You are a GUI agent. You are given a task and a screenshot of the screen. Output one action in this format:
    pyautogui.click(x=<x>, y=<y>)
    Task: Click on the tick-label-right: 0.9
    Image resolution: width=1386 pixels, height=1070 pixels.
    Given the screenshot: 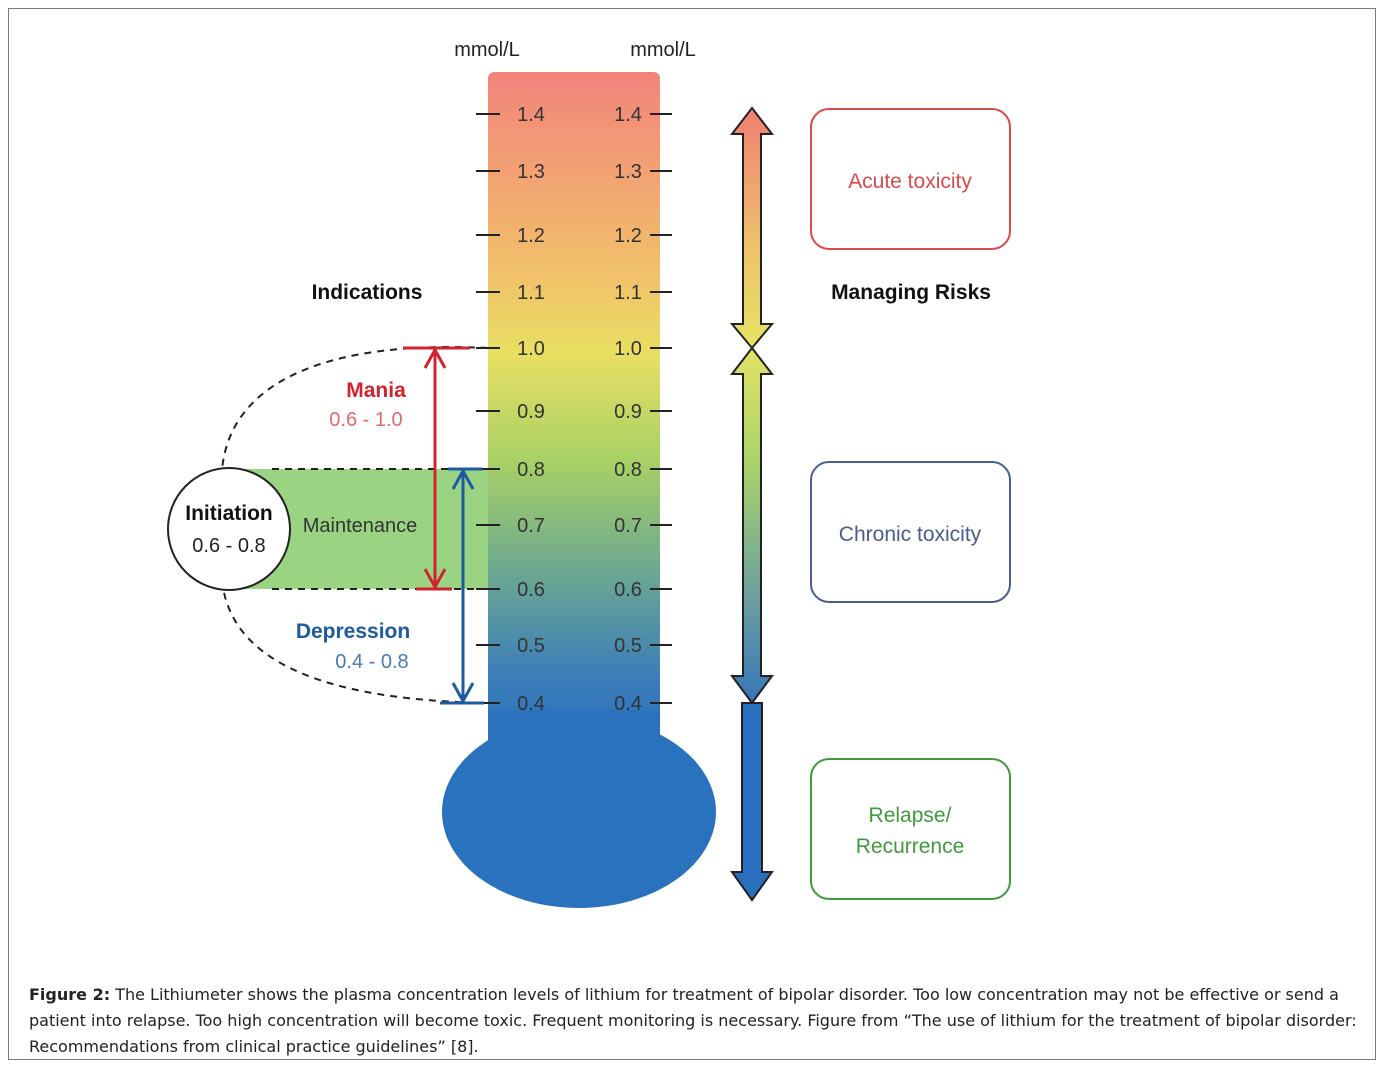 What is the action you would take?
    pyautogui.click(x=628, y=412)
    